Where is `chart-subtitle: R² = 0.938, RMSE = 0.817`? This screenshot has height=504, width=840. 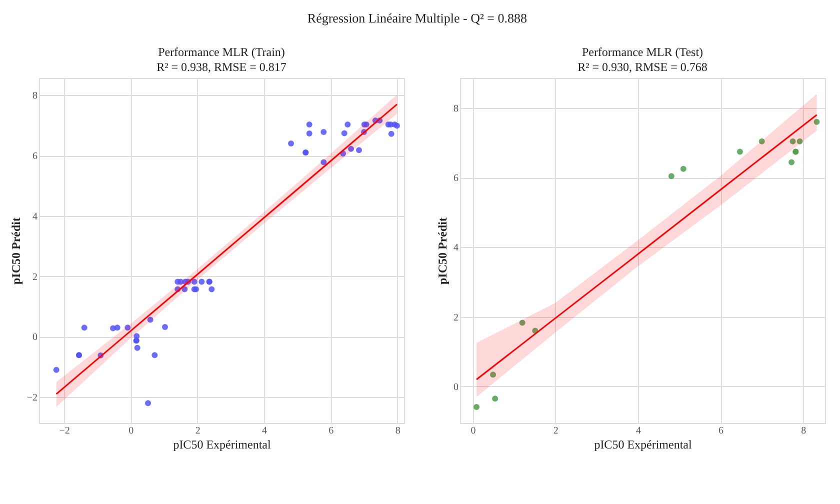
chart-subtitle: R² = 0.938, RMSE = 0.817 is located at coordinates (221, 67).